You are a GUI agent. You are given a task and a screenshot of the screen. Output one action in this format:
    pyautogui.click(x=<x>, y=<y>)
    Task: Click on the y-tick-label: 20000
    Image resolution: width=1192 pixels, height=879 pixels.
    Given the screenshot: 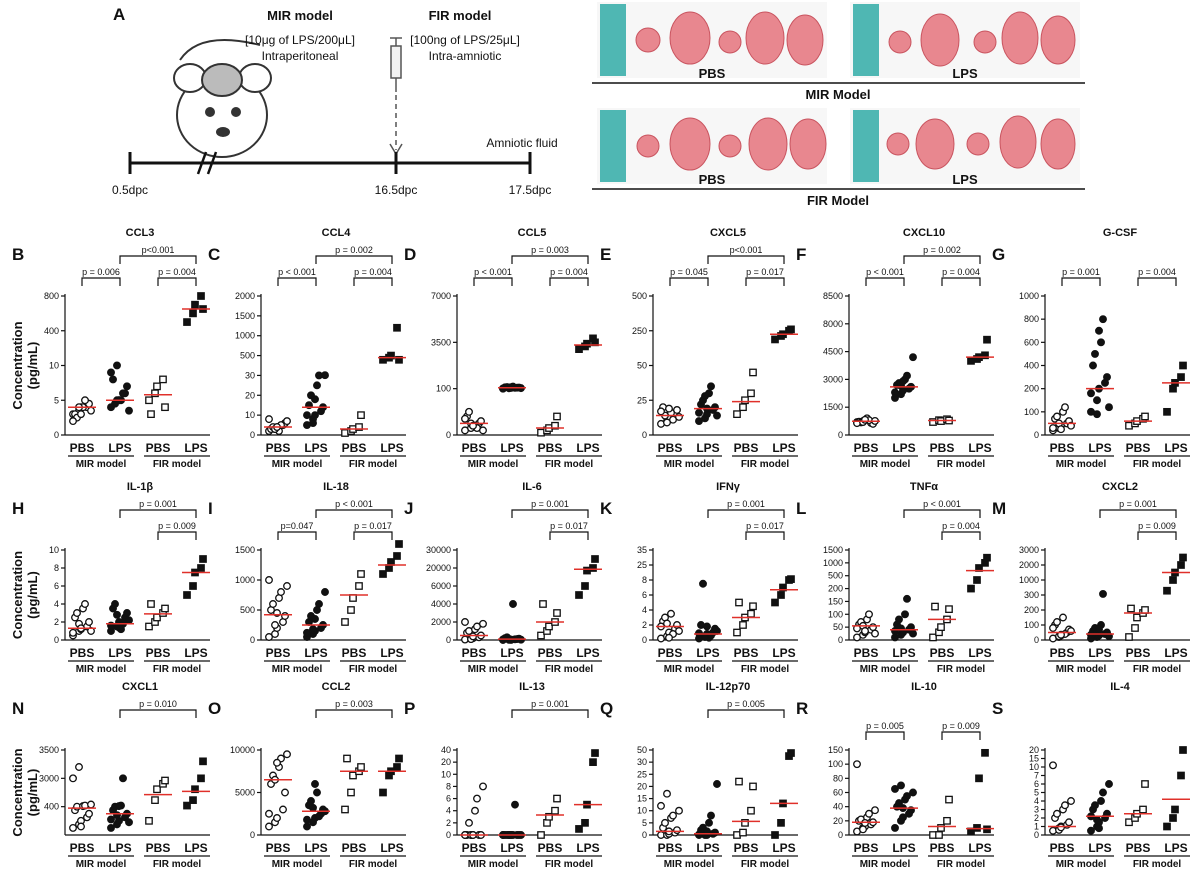 What is the action you would take?
    pyautogui.click(x=438, y=568)
    